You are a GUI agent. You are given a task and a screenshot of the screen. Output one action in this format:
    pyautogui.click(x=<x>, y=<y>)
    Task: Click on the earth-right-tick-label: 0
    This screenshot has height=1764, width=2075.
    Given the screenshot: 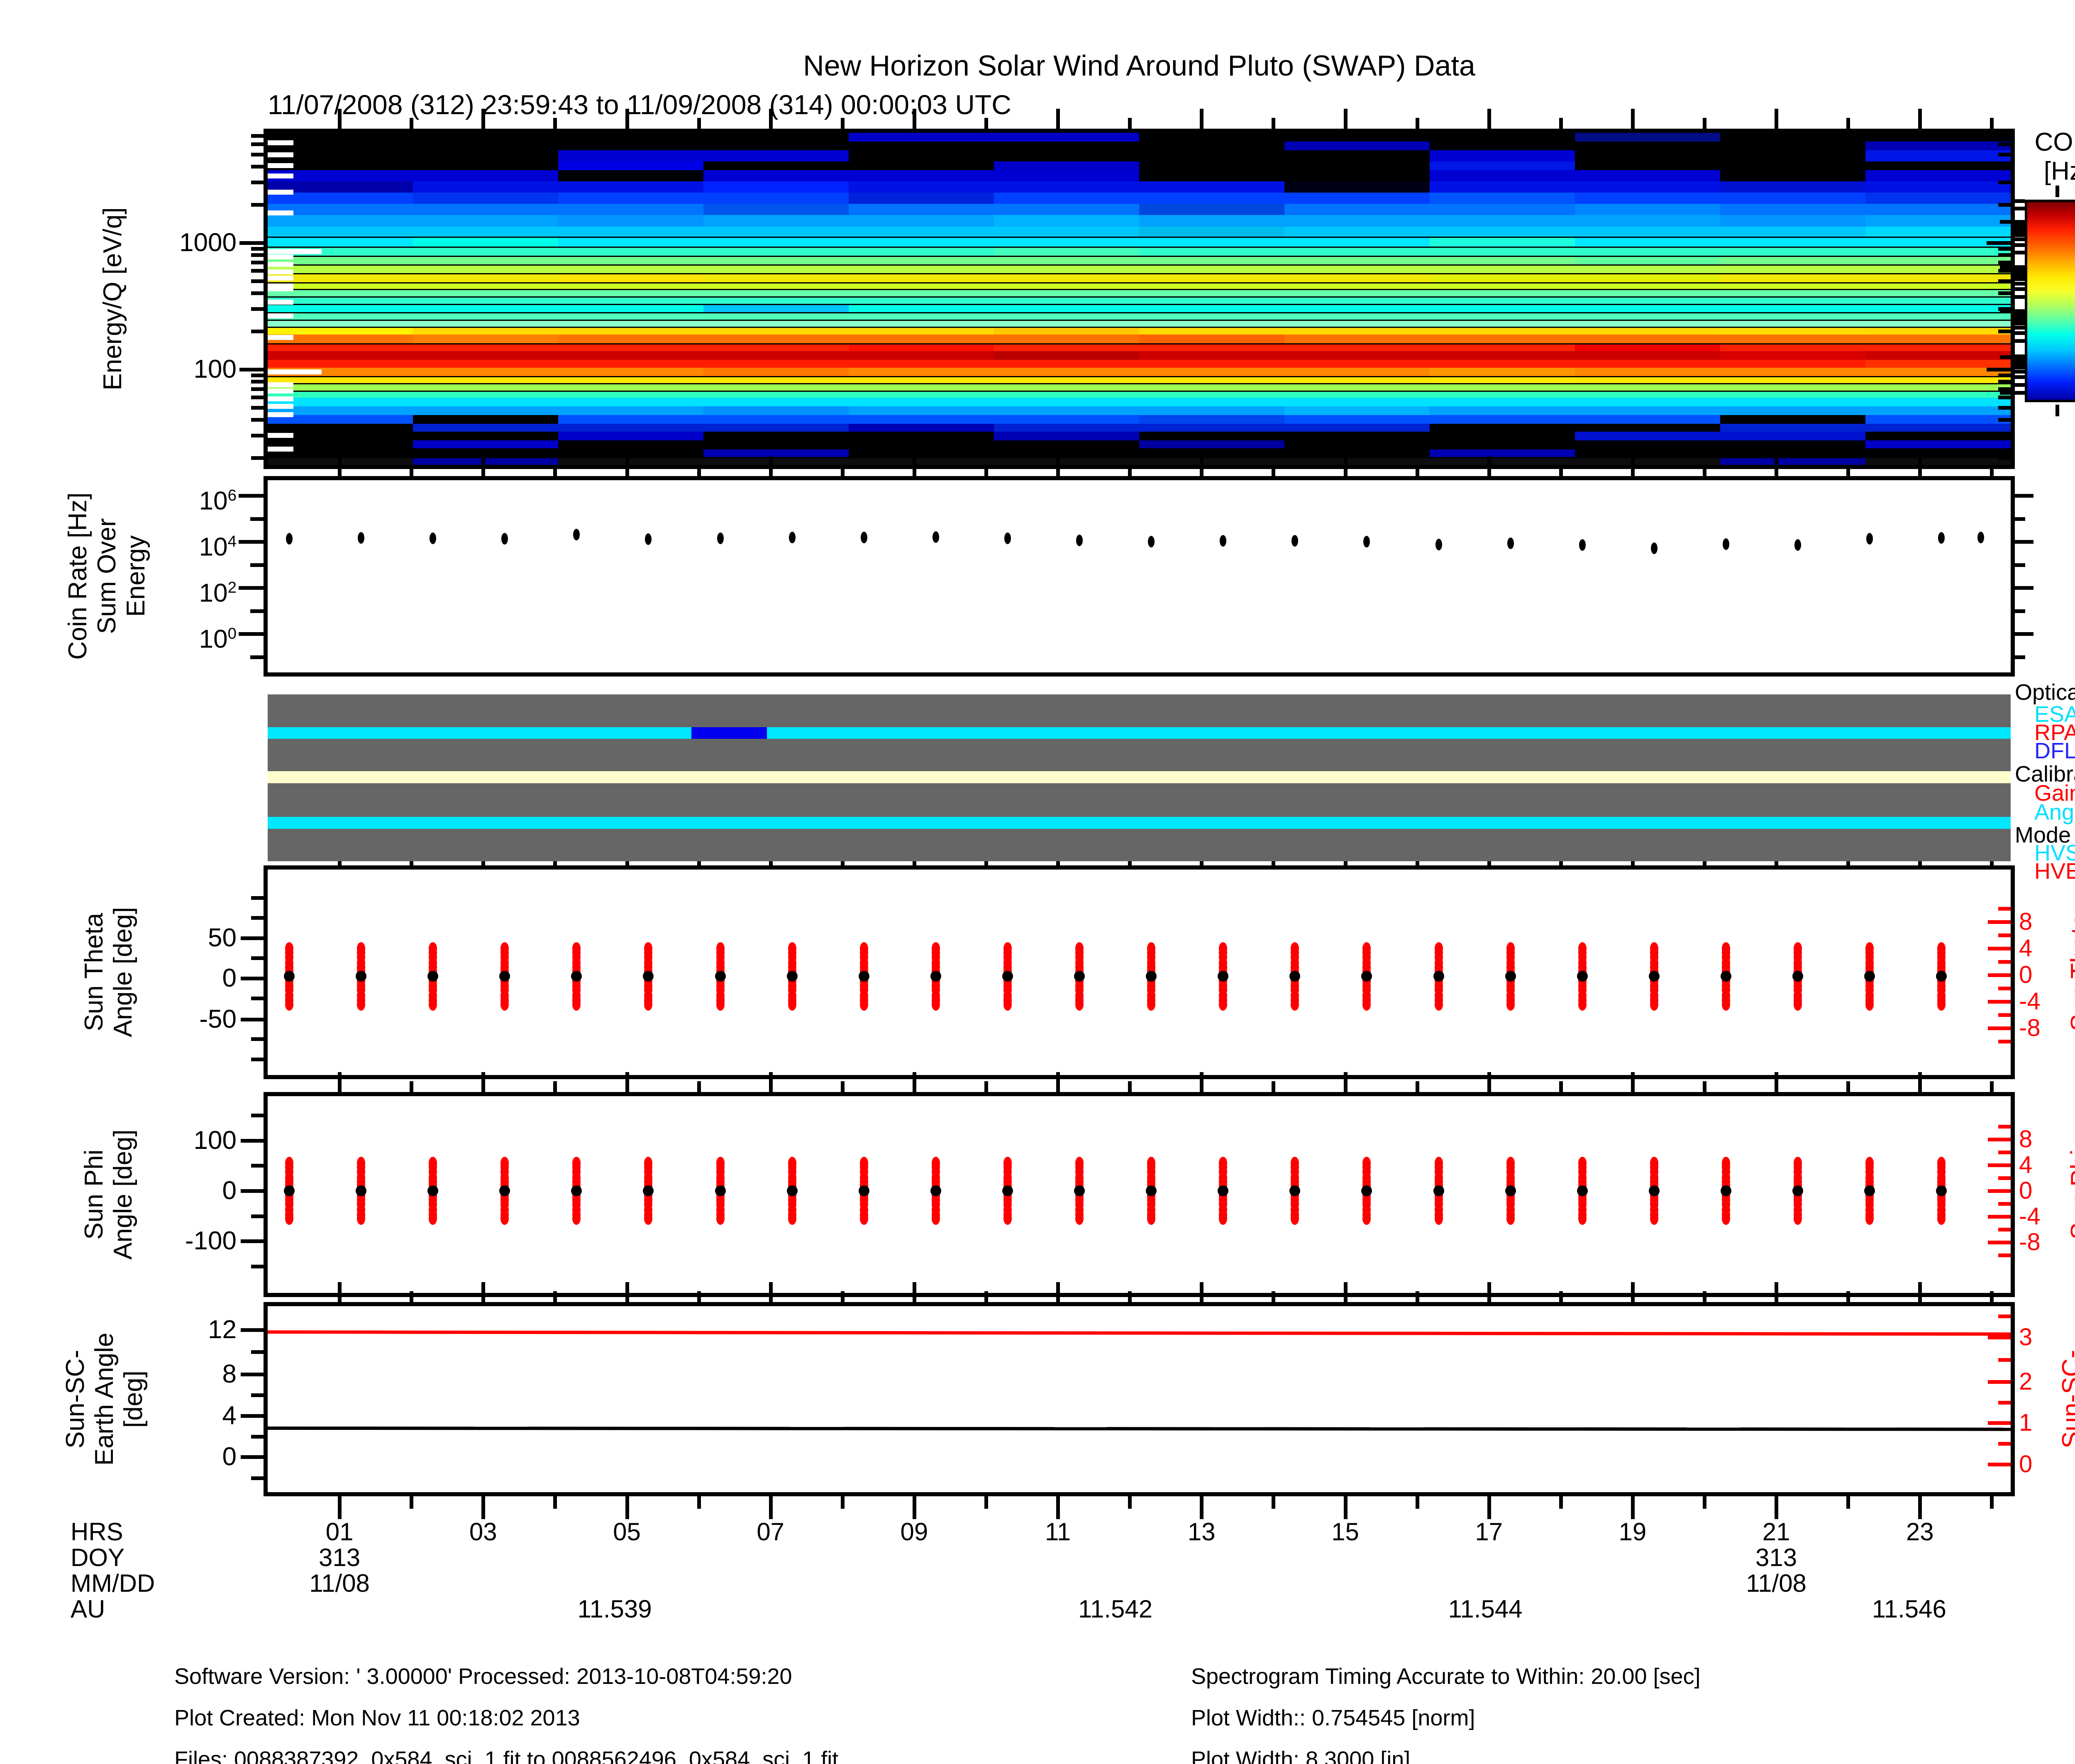 What is the action you would take?
    pyautogui.click(x=2026, y=1464)
    